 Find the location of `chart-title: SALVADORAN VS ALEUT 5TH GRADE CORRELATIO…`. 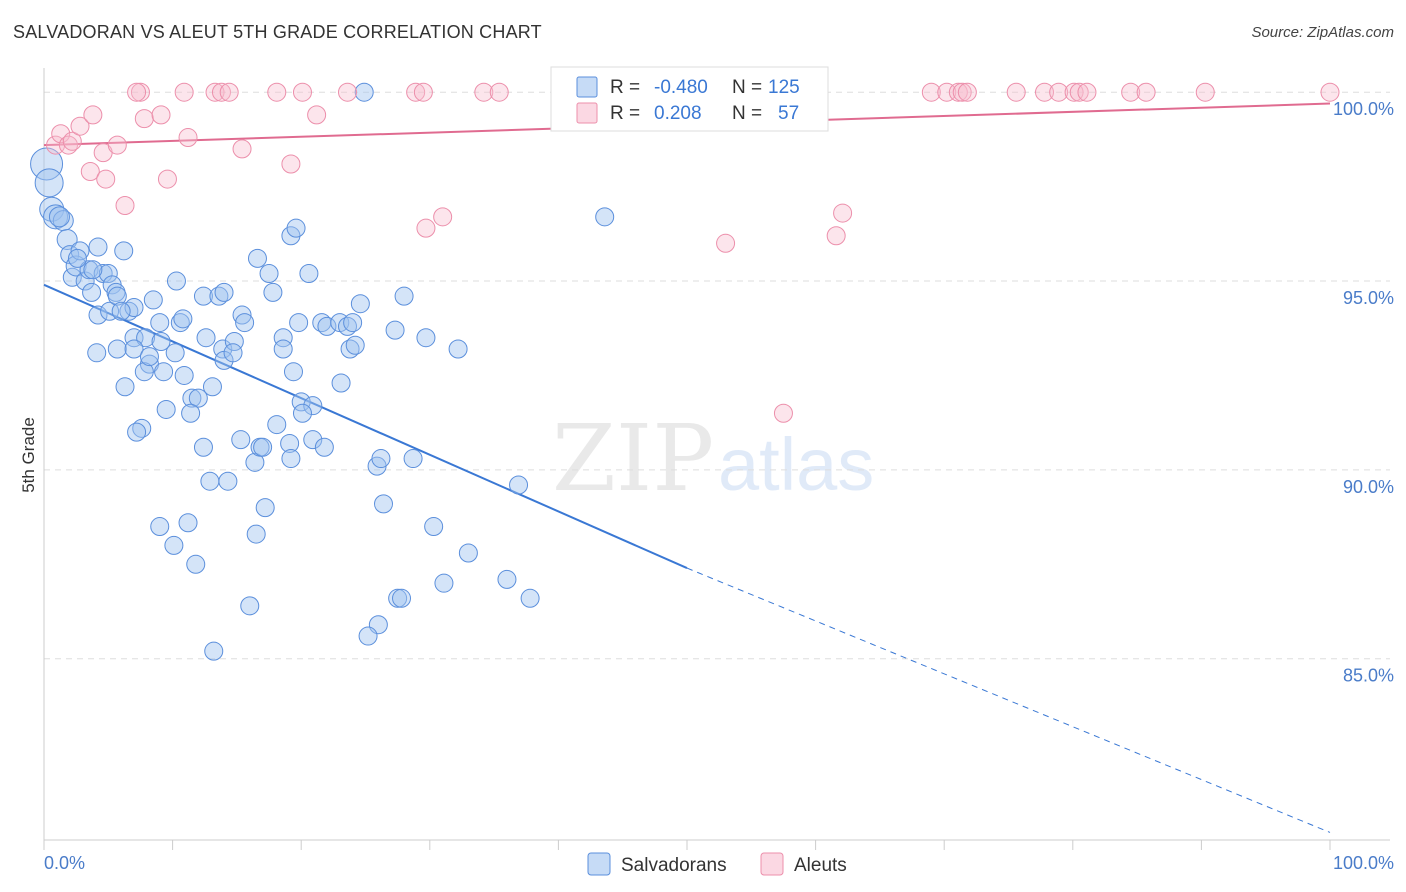

chart-title: SALVADORAN VS ALEUT 5TH GRADE CORRELATIO… is located at coordinates (277, 32).